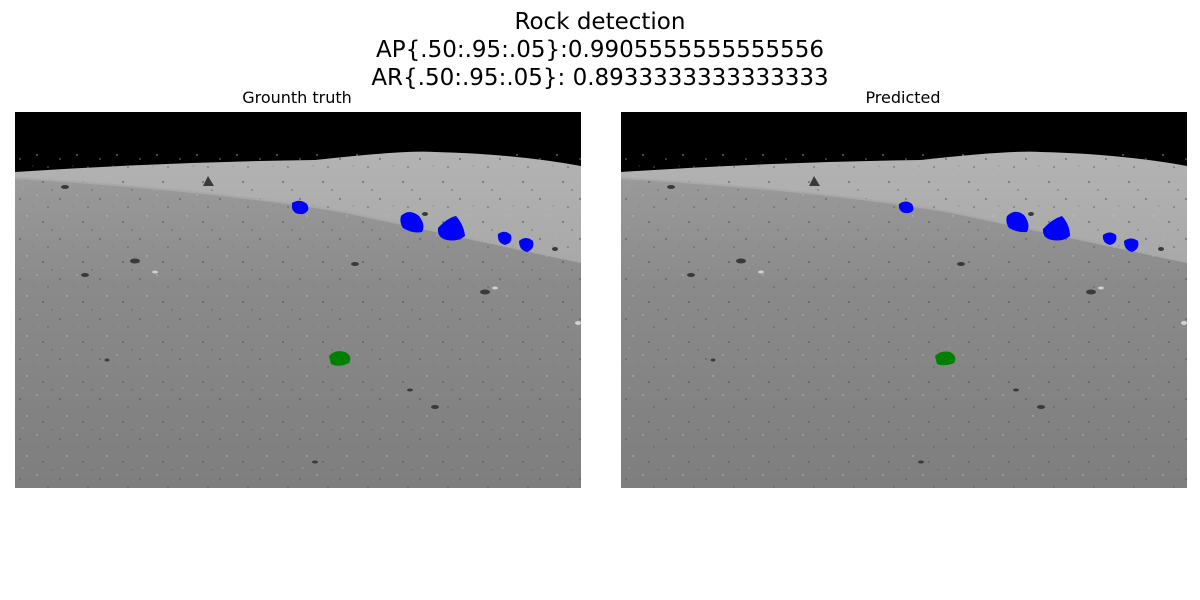 The height and width of the screenshot is (600, 1200). What do you see at coordinates (600, 78) in the screenshot?
I see `ar-metric: AR{.50:.95:.05}: 0.8933333333333333` at bounding box center [600, 78].